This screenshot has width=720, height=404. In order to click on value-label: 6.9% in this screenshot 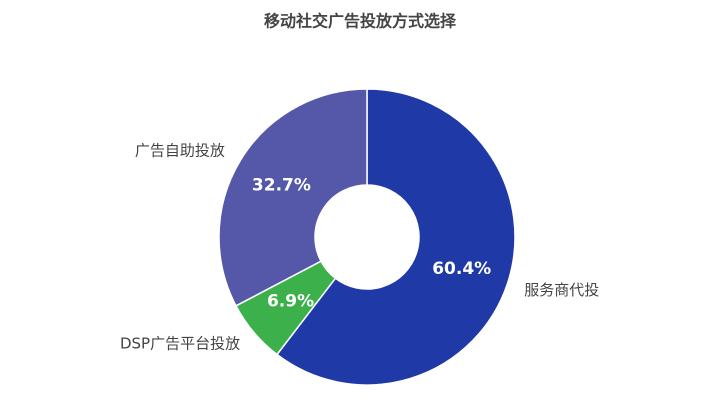, I will do `click(290, 301)`.